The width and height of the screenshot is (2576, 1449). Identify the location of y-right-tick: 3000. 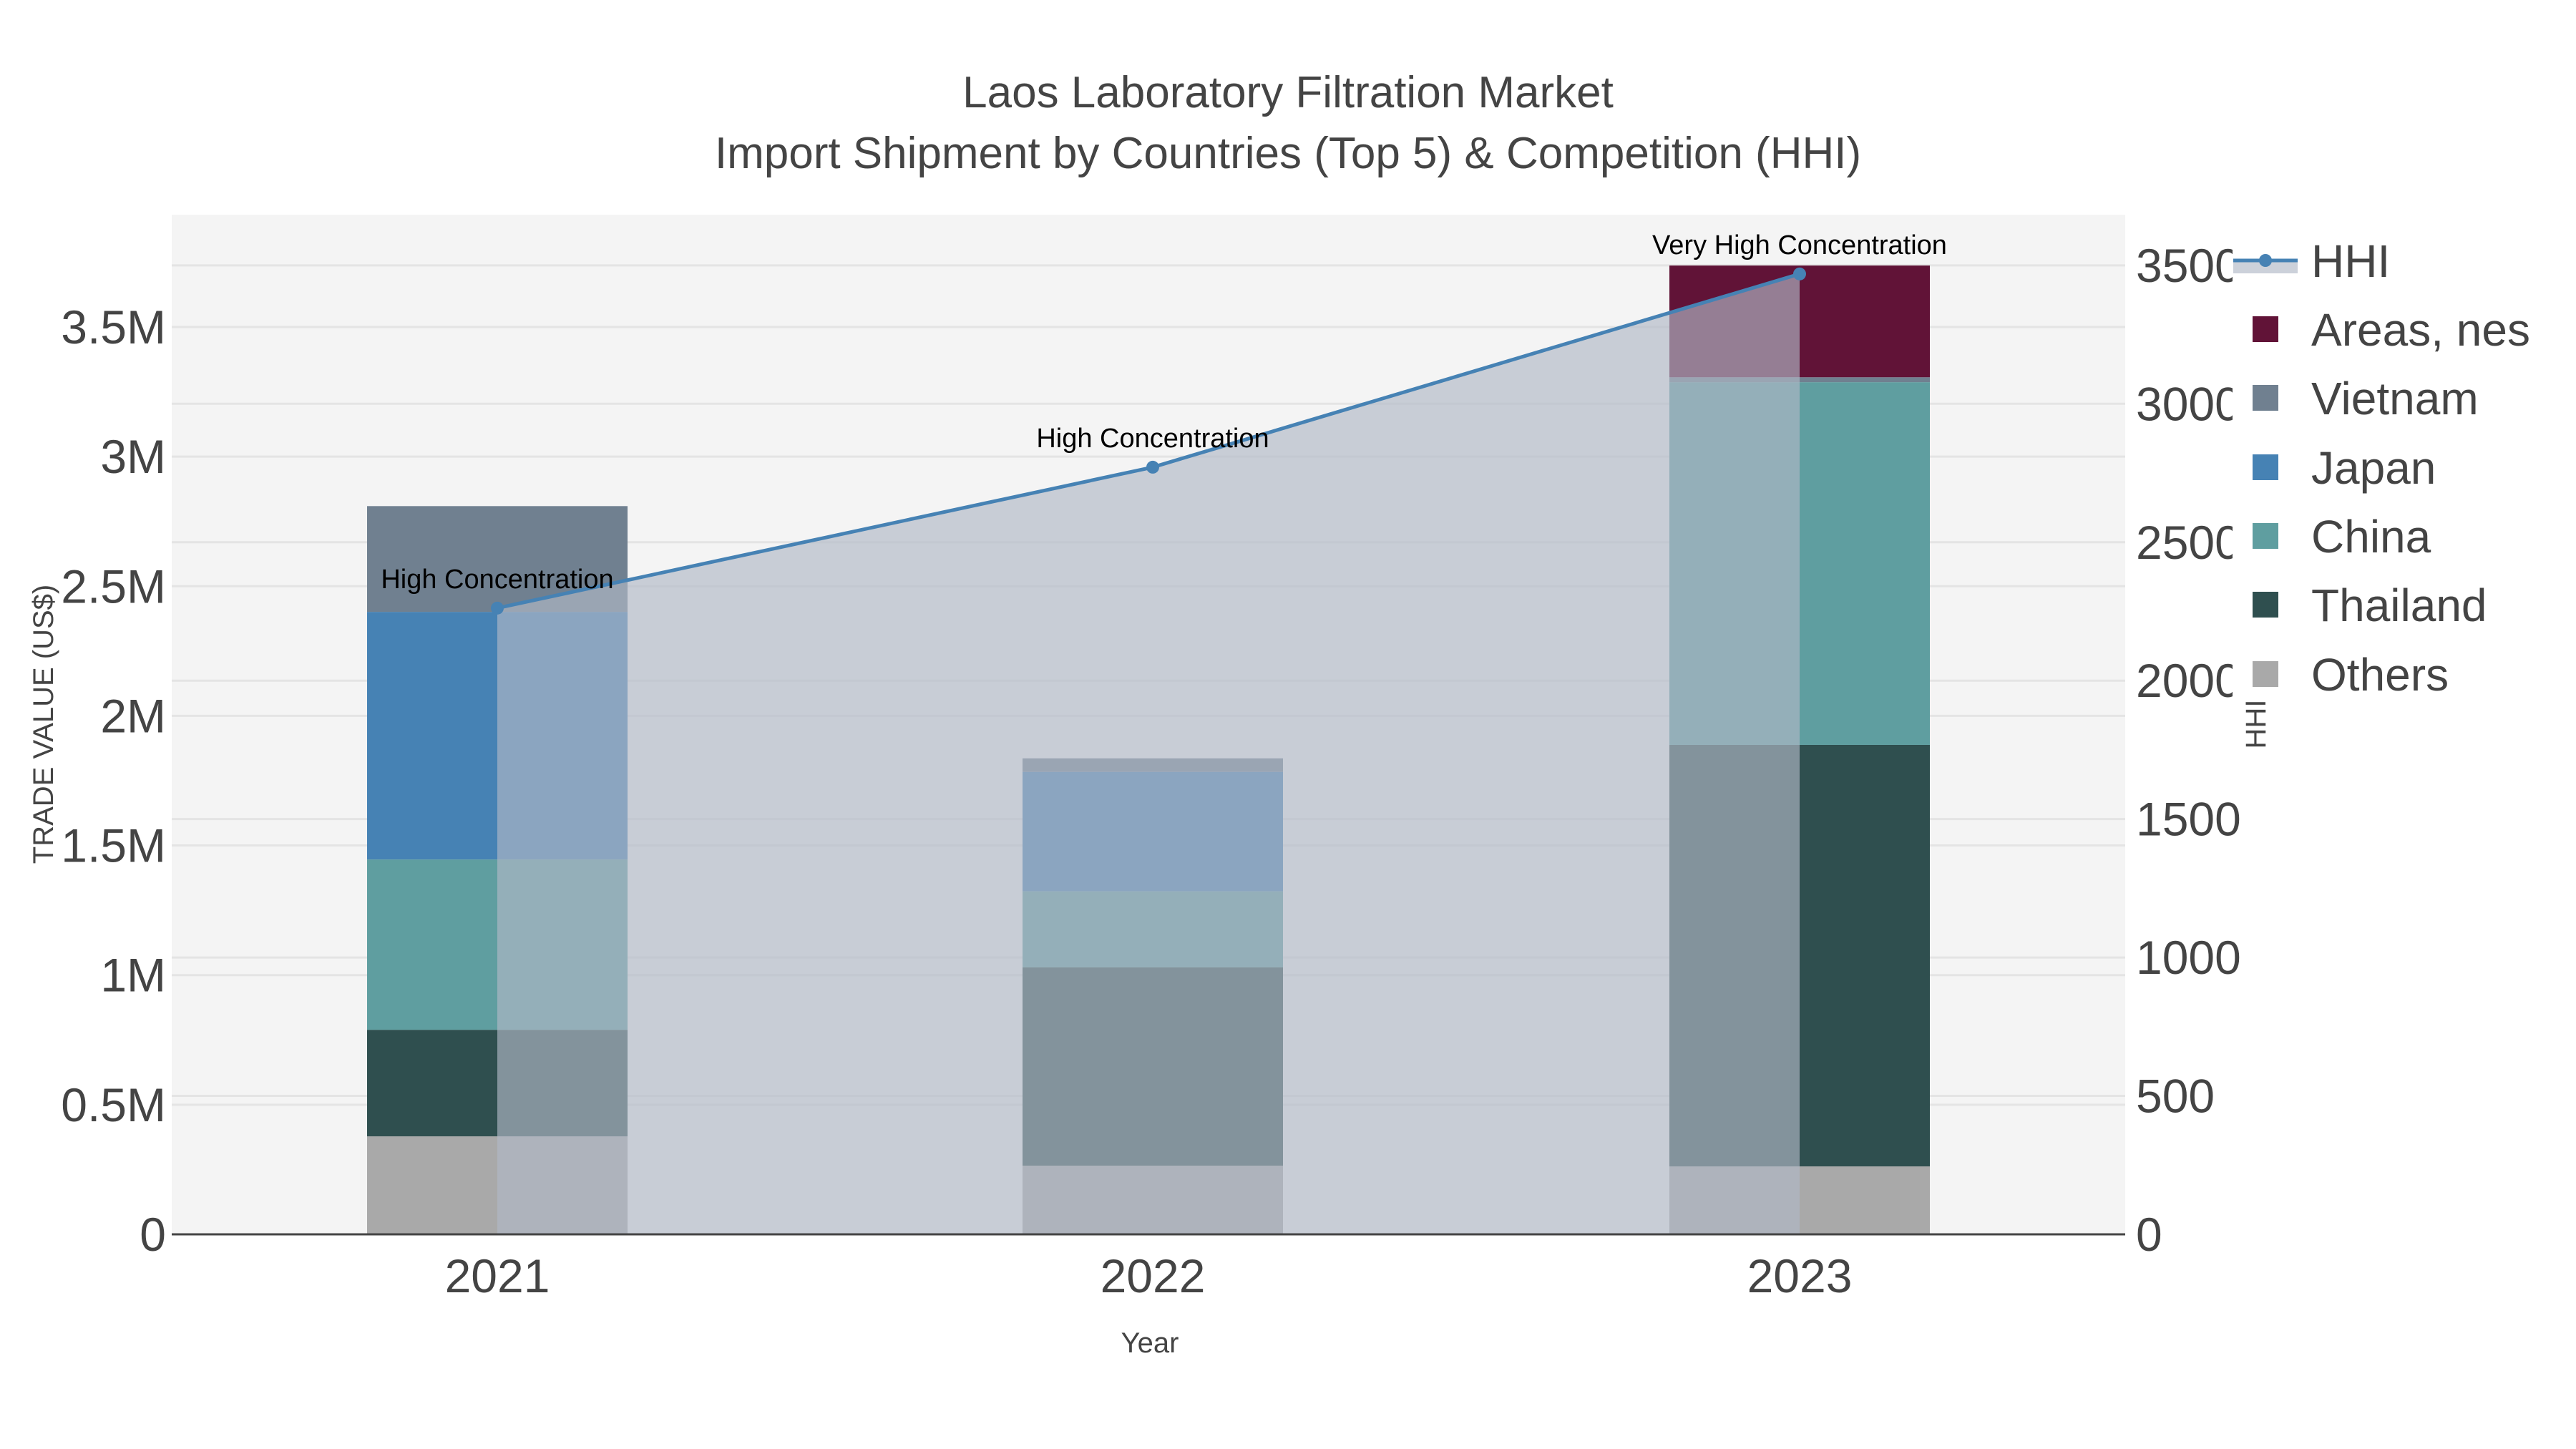
(2188, 403).